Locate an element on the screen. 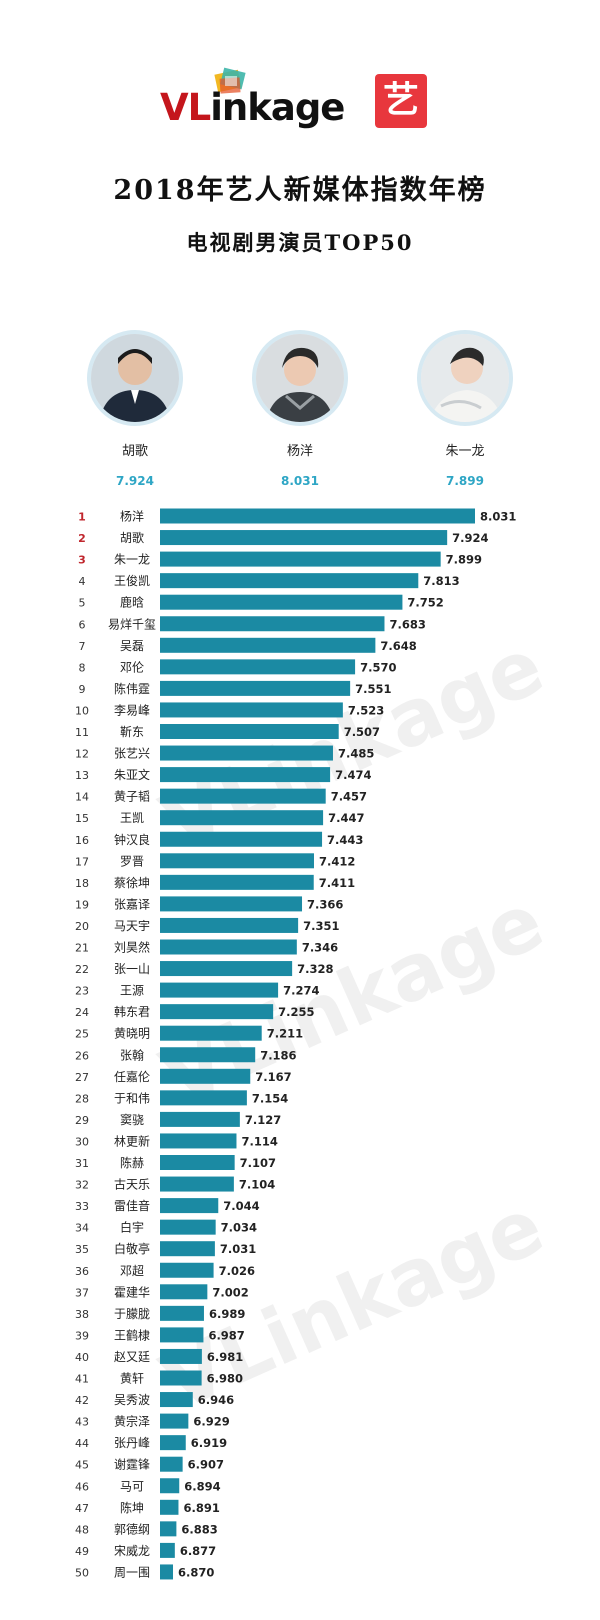 The height and width of the screenshot is (1620, 600). data-label: 7.211 is located at coordinates (285, 1034).